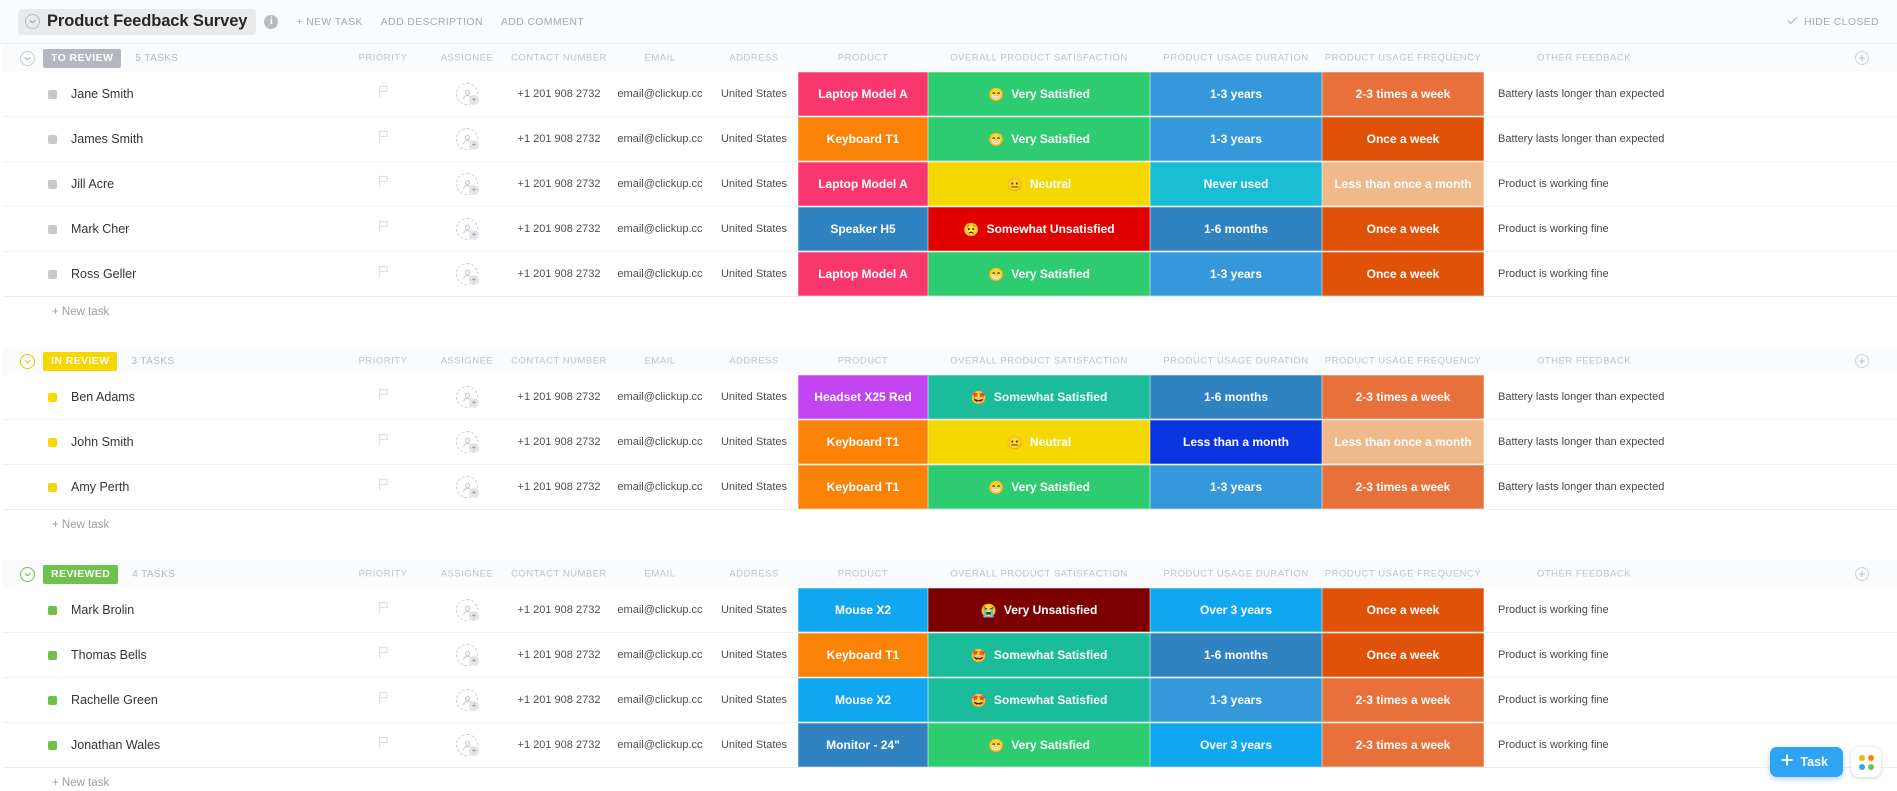  I want to click on group-status-badge: TO REVIEW, so click(82, 58).